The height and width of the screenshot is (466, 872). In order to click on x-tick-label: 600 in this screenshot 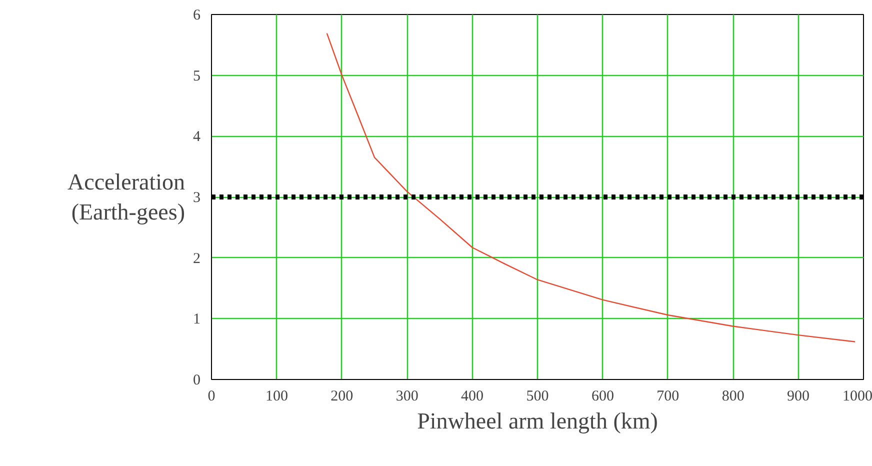, I will do `click(602, 396)`.